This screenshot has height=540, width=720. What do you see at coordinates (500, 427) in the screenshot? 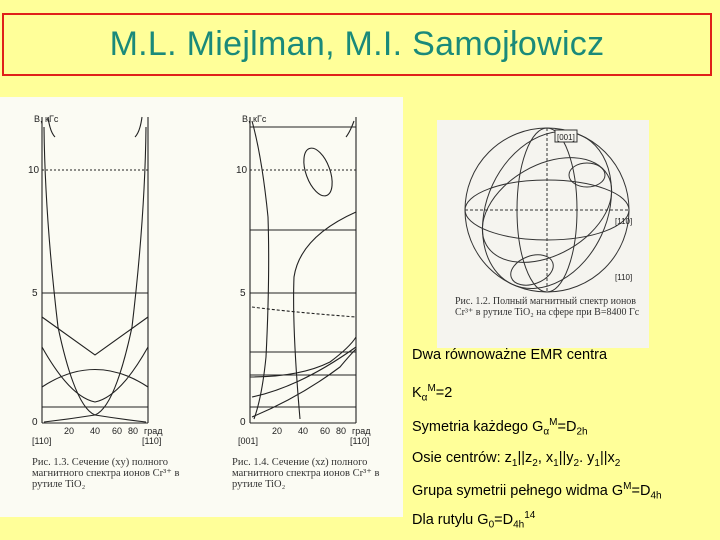
I see `text-line-3: Symetria każdego GαM=D2h` at bounding box center [500, 427].